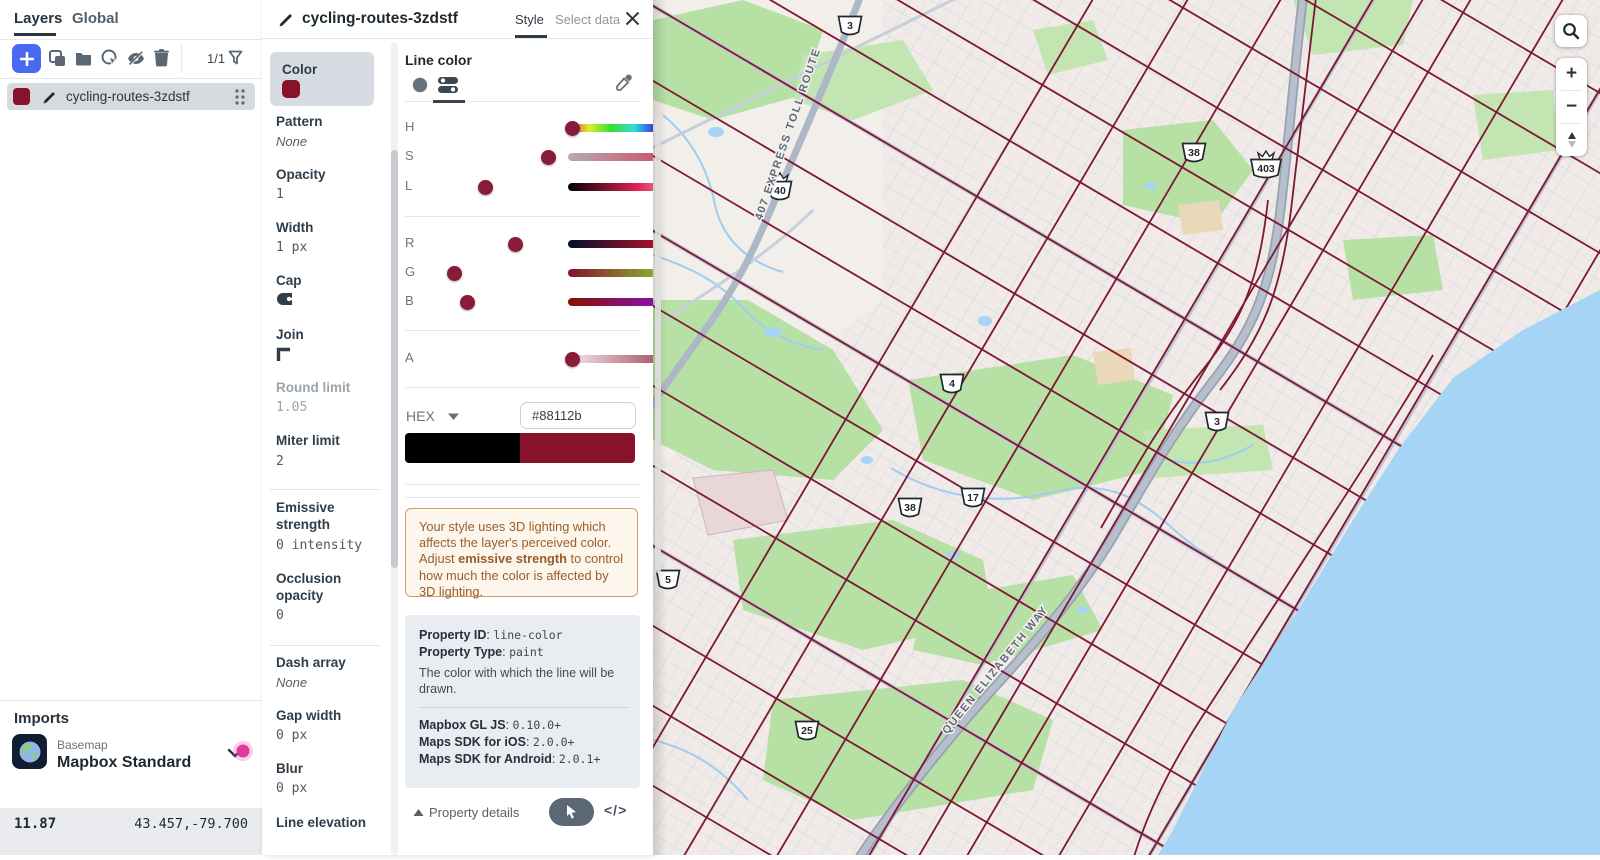  I want to click on prop-emissive-value: 0 intensity, so click(319, 545).